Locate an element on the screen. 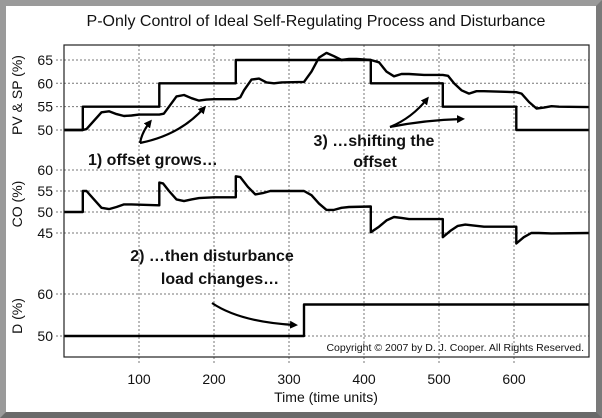  x-tick-label: 100 is located at coordinates (139, 379).